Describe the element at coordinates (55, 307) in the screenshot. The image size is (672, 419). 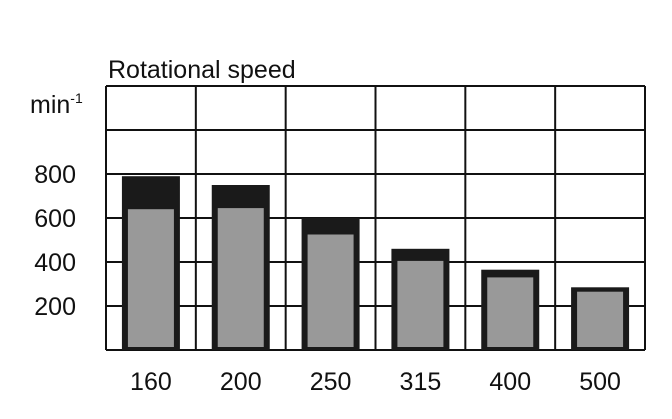
I see `y-tick-label: 200` at that location.